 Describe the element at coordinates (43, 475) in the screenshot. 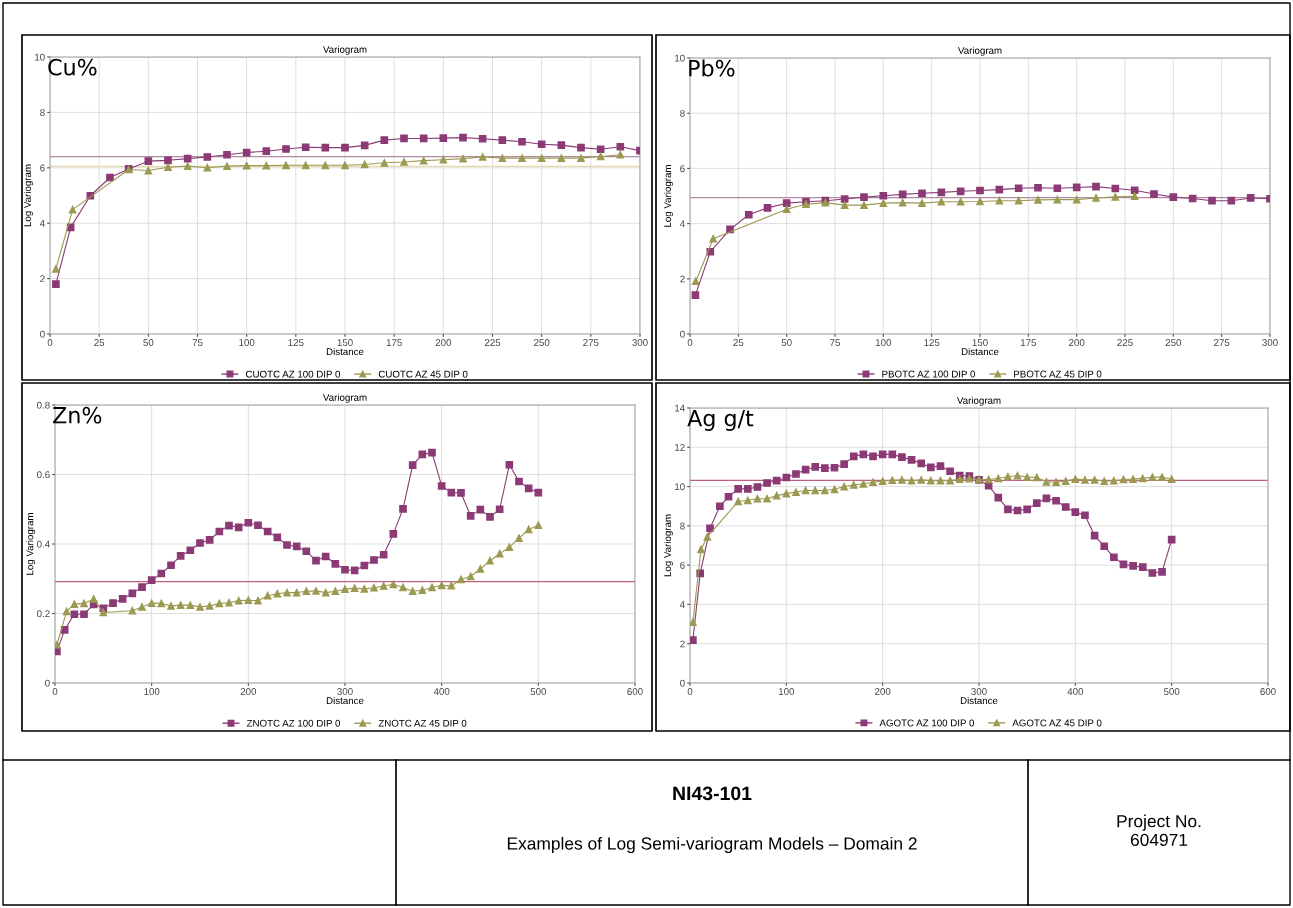

I see `y-tick-label: 0.6` at that location.